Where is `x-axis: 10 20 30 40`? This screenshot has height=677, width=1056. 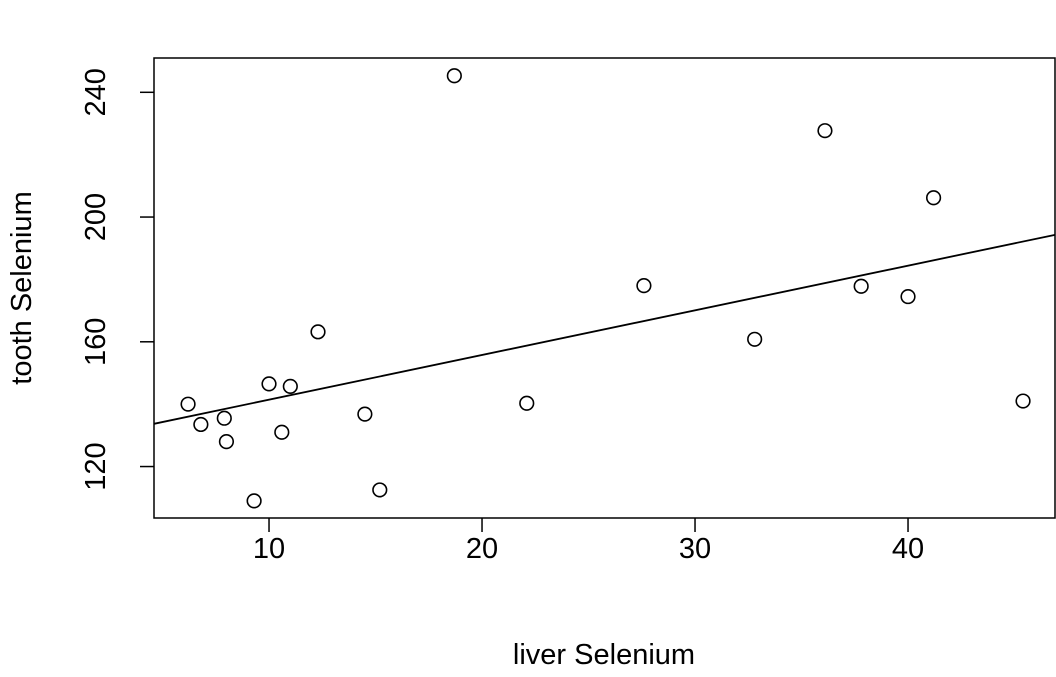 x-axis: 10 20 30 40 is located at coordinates (588, 541).